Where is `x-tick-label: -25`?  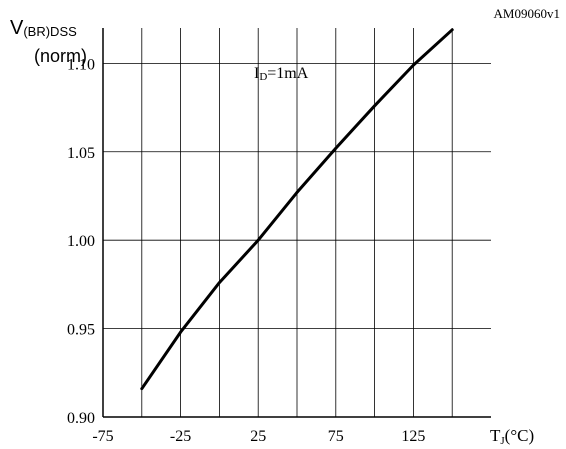
x-tick-label: -25 is located at coordinates (180, 436).